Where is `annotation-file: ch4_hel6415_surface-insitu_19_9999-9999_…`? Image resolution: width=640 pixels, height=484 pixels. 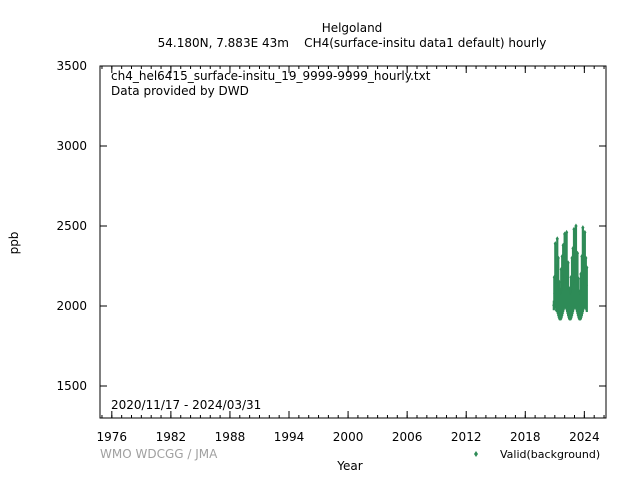
annotation-file: ch4_hel6415_surface-insitu_19_9999-9999_… is located at coordinates (271, 76).